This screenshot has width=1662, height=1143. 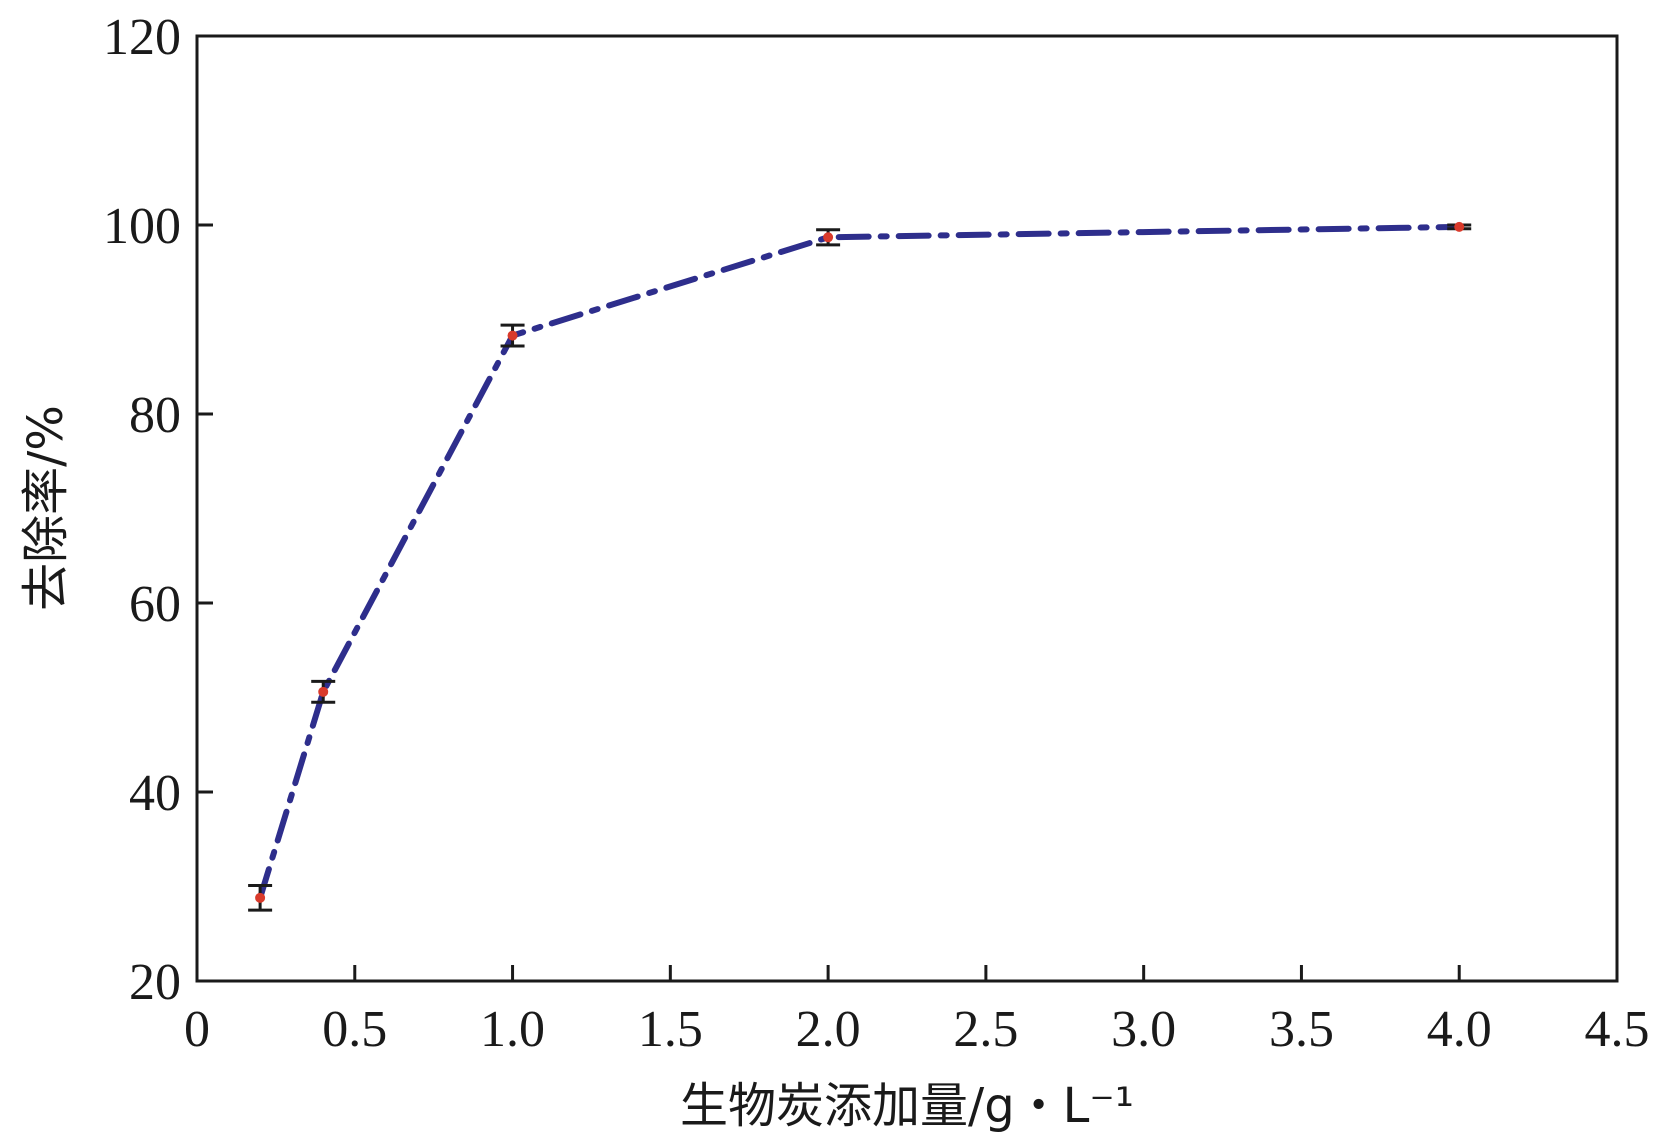 I want to click on y-tick-label: 80, so click(x=155, y=415).